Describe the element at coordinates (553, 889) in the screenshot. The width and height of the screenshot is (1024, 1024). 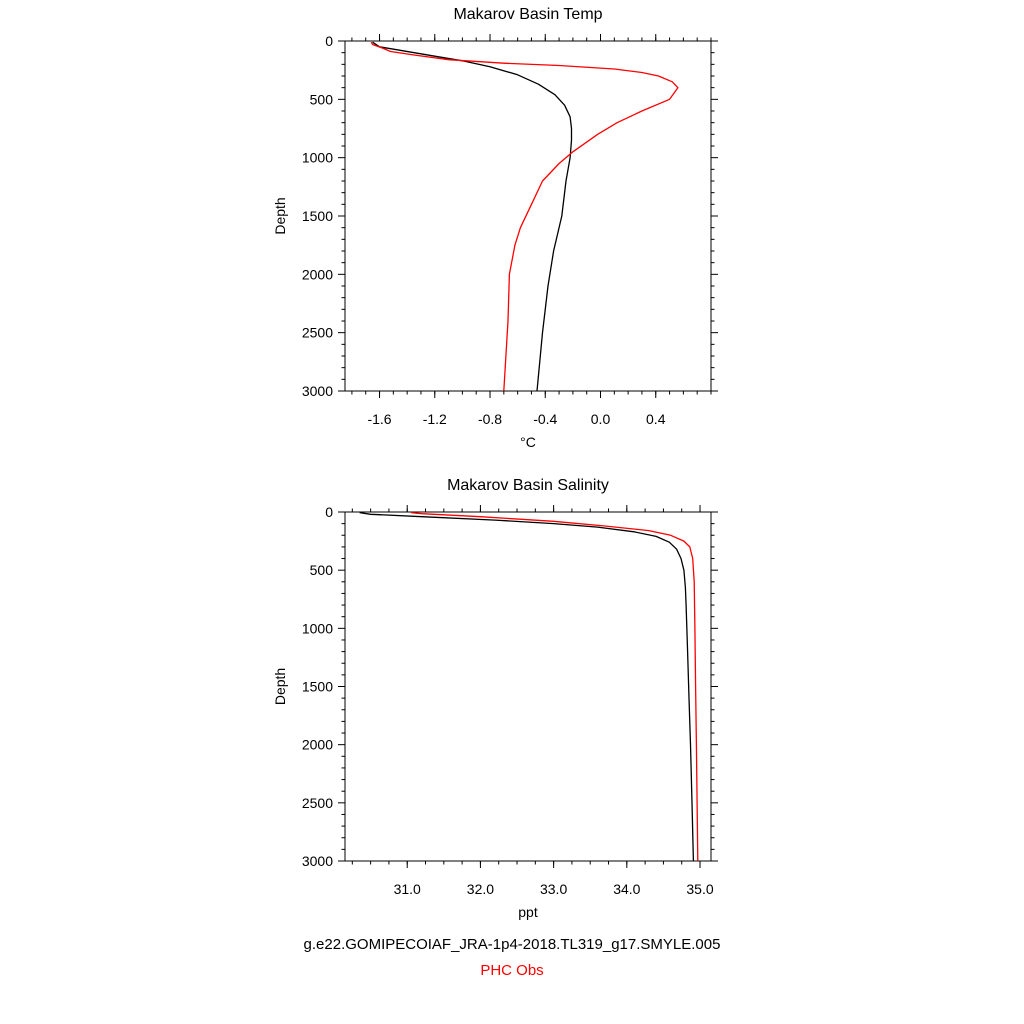
I see `x-tick-label: 33.0` at that location.